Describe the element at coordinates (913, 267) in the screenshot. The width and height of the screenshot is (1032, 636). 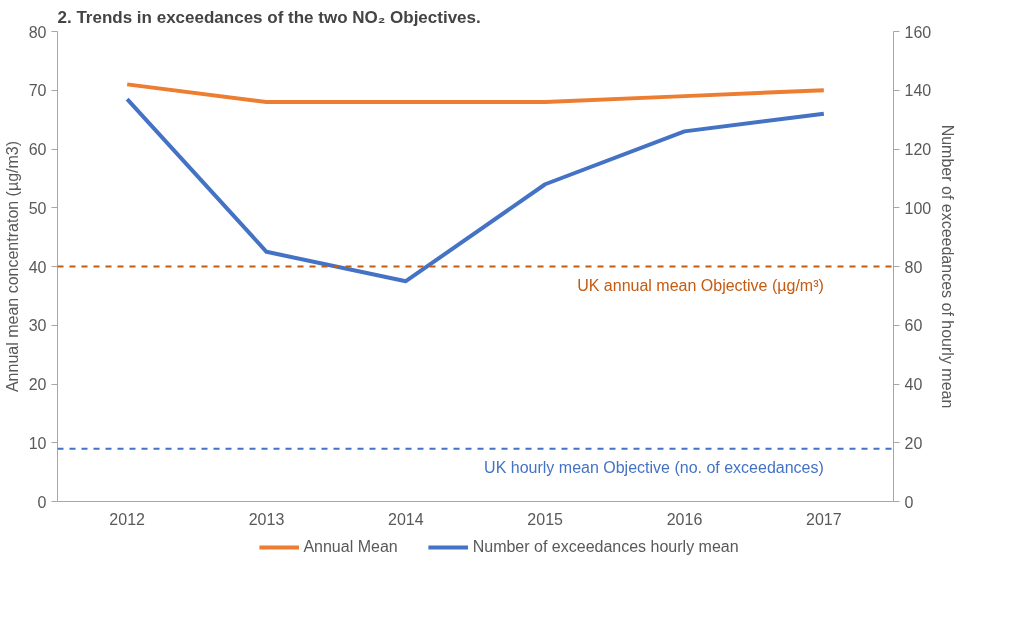
I see `y2-tick-label: 80` at that location.